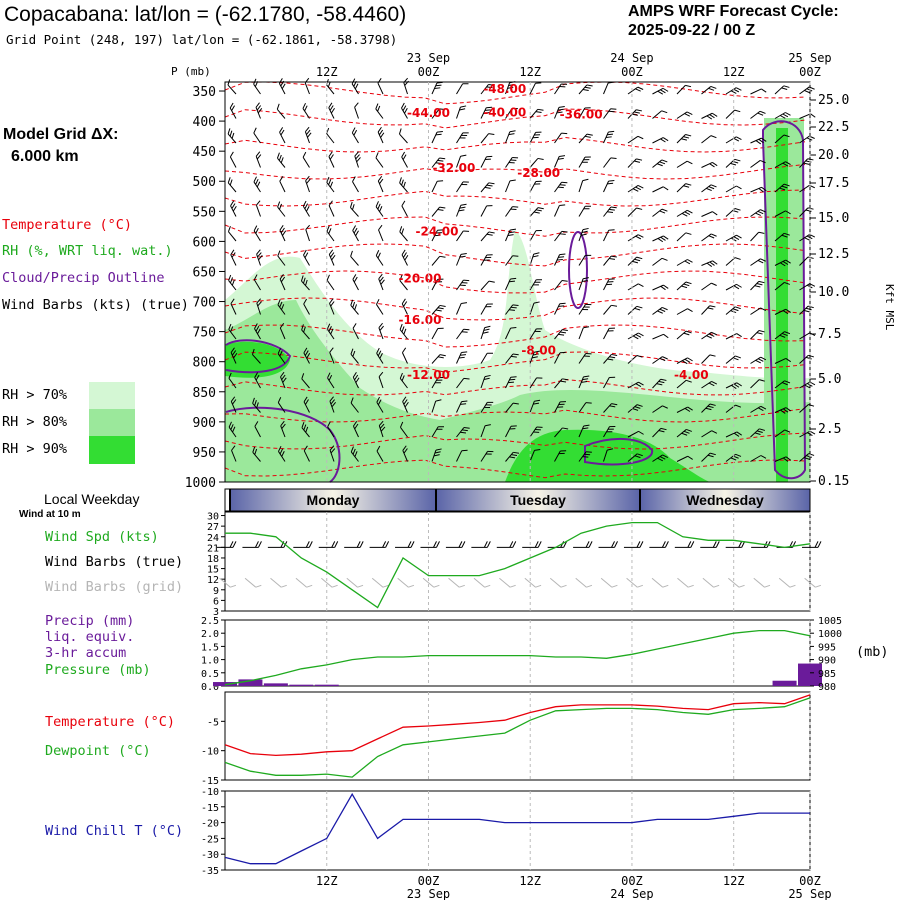 This screenshot has width=900, height=900. I want to click on forecast-cycle-value: 2025-09-22 / 00 Z, so click(692, 30).